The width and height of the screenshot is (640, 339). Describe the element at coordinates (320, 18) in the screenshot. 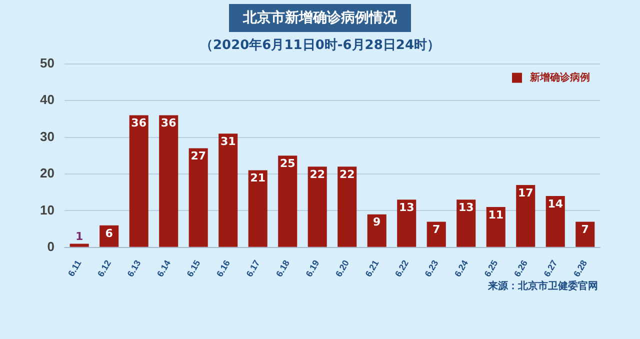

I see `chart-title: 北京市新增确诊病例情况` at that location.